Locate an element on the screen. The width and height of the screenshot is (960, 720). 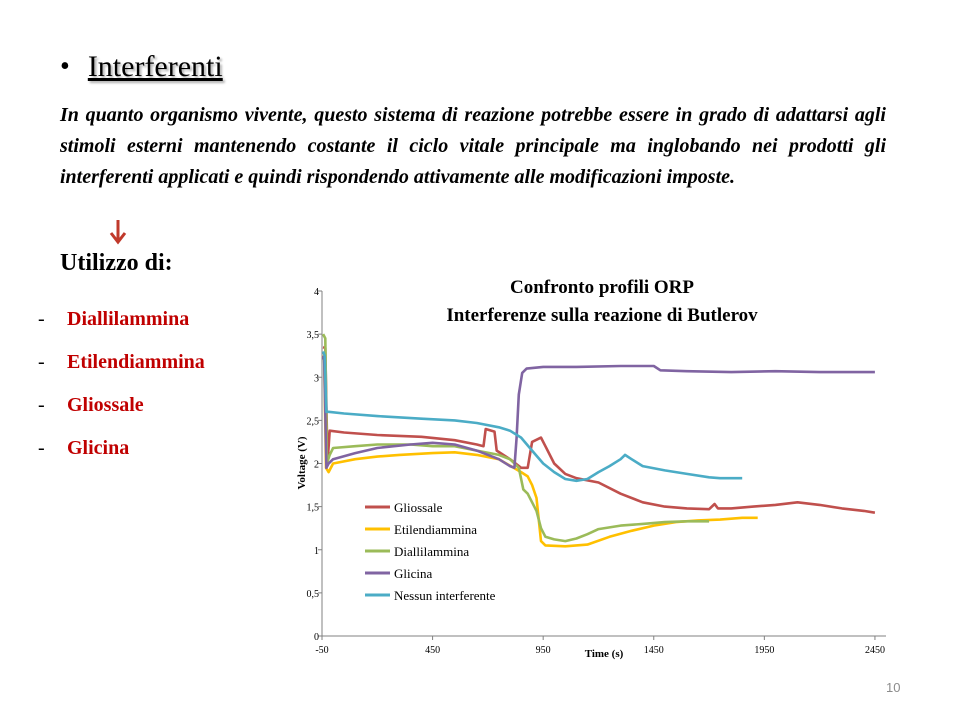
x-tick-label: 950 is located at coordinates (543, 650).